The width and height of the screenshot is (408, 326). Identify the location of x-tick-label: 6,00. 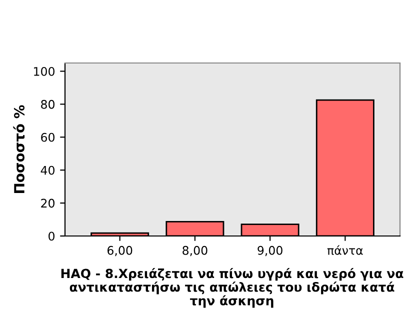
(120, 251).